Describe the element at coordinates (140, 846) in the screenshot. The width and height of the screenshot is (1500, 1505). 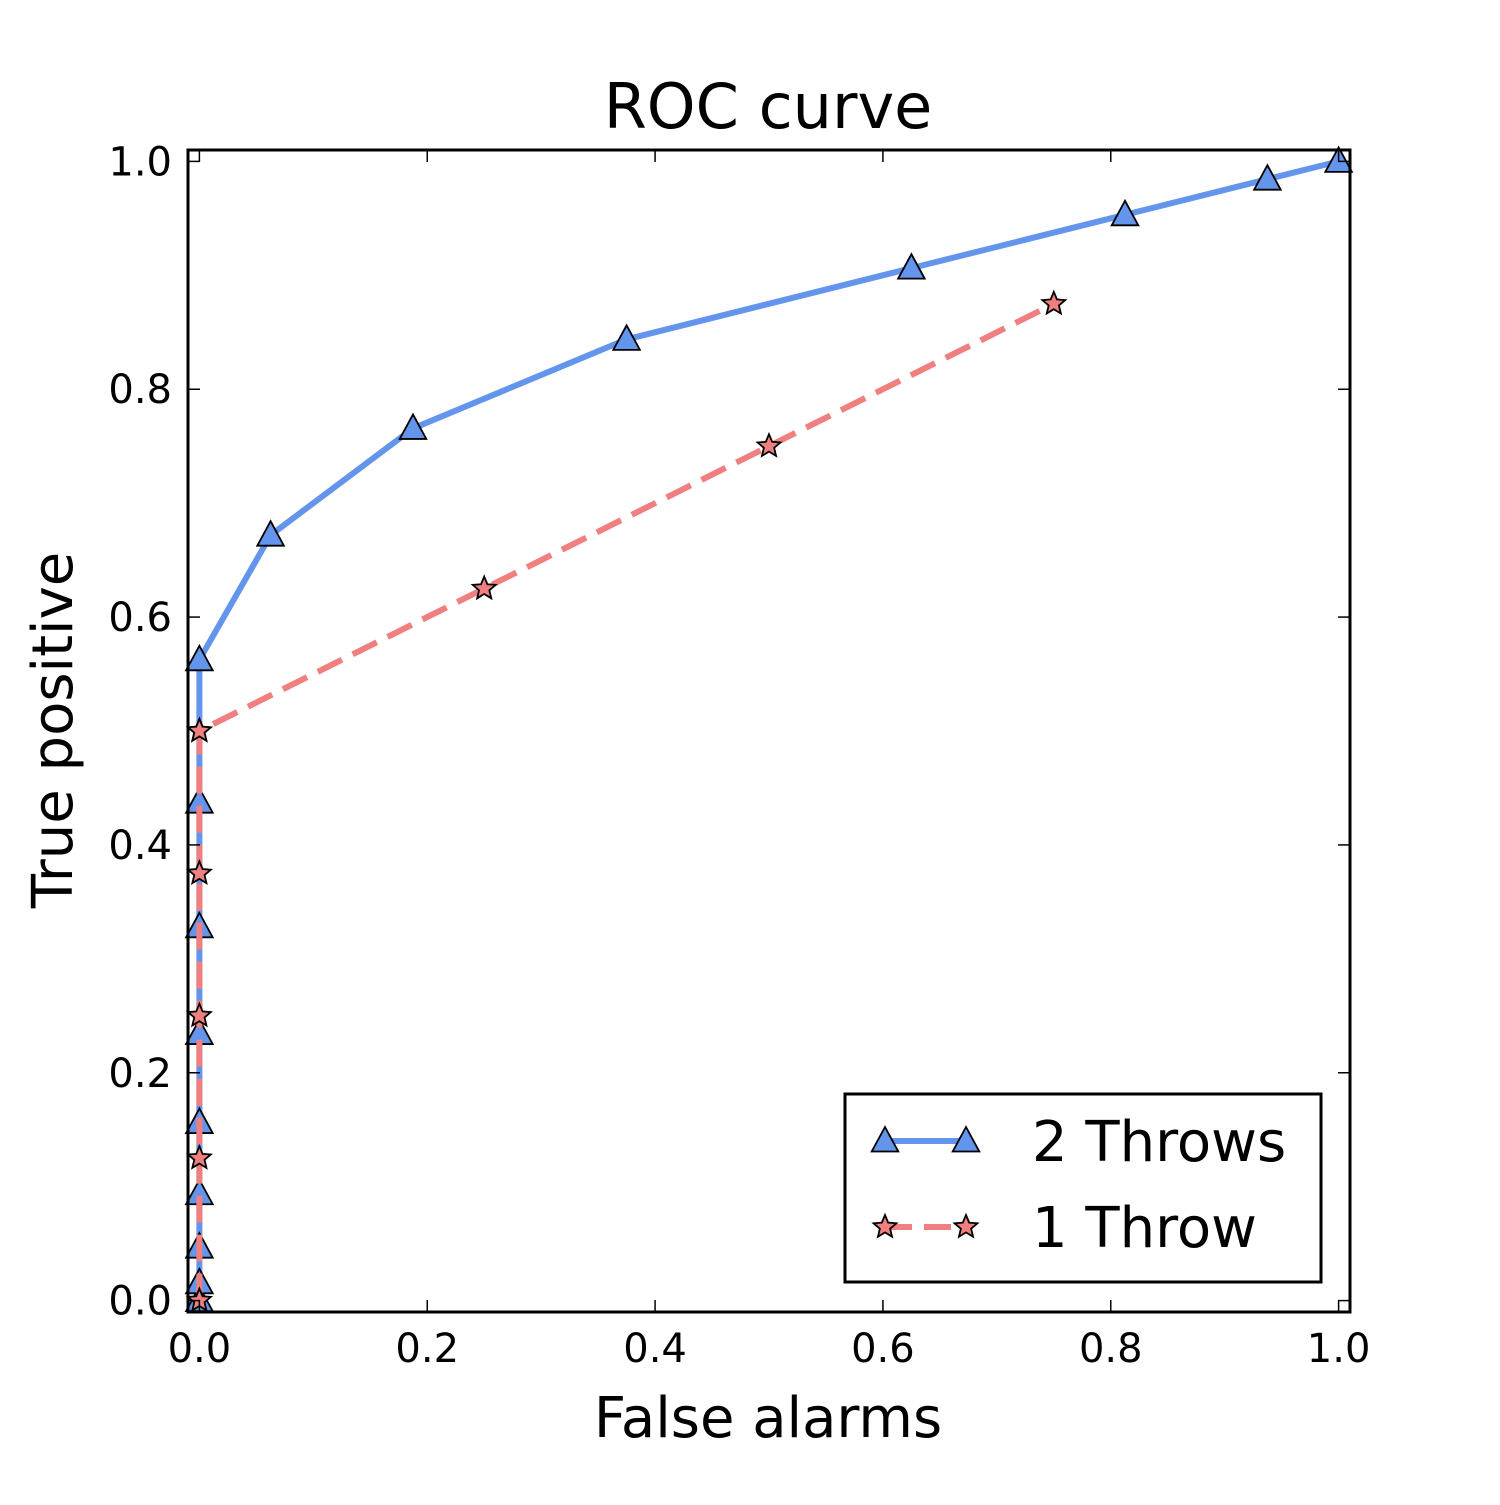
I see `y-tick-label: 0.4` at that location.